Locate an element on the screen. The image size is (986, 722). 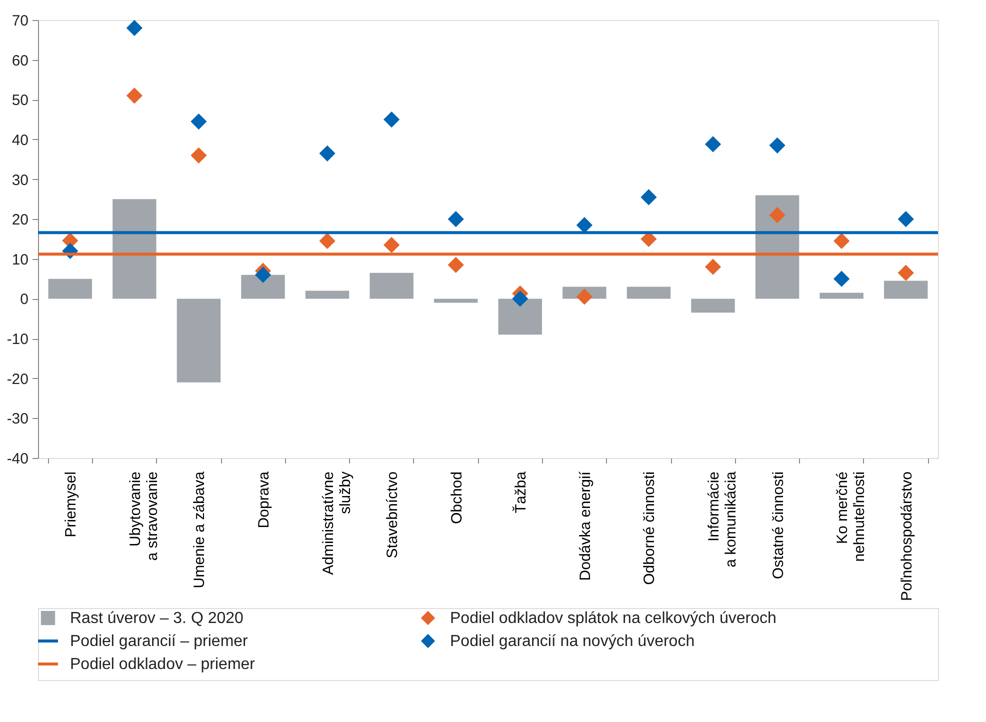
legend-label: Podiel garancií na nových úveroch is located at coordinates (572, 641).